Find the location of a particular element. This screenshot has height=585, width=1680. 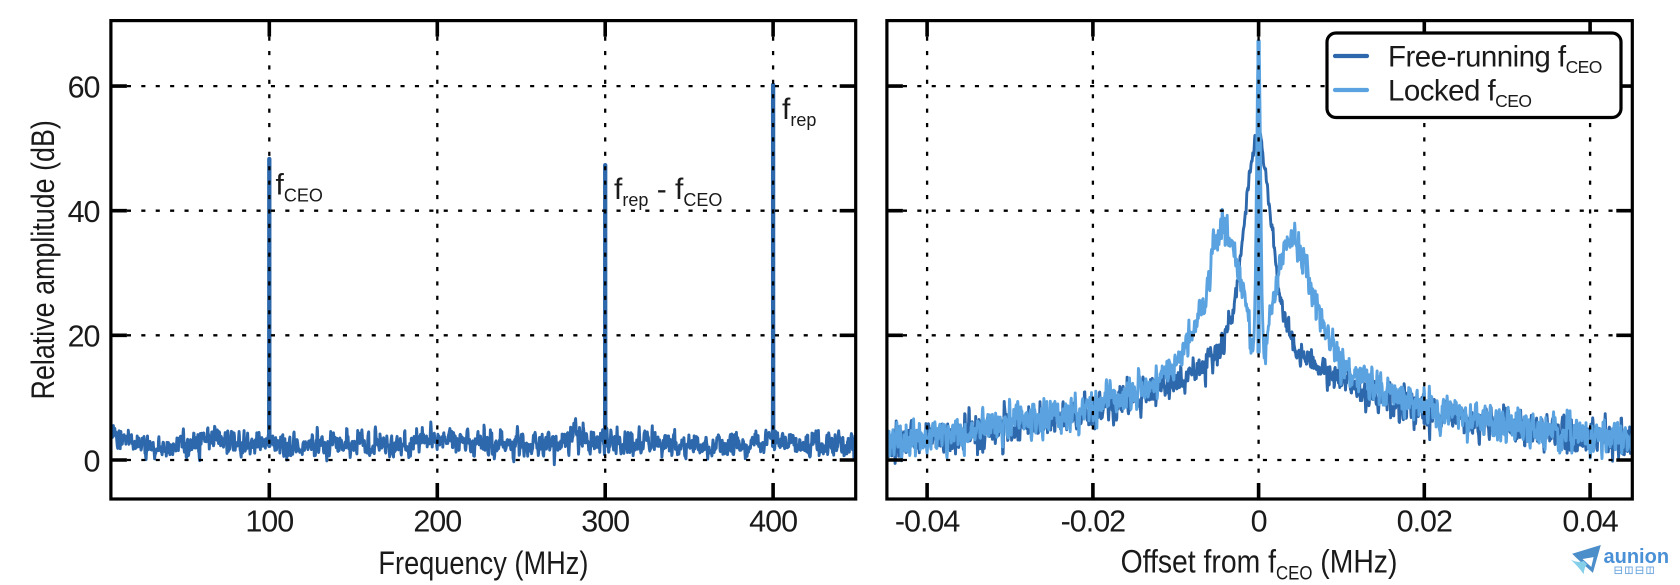

svg-text: 40 is located at coordinates (84, 212).